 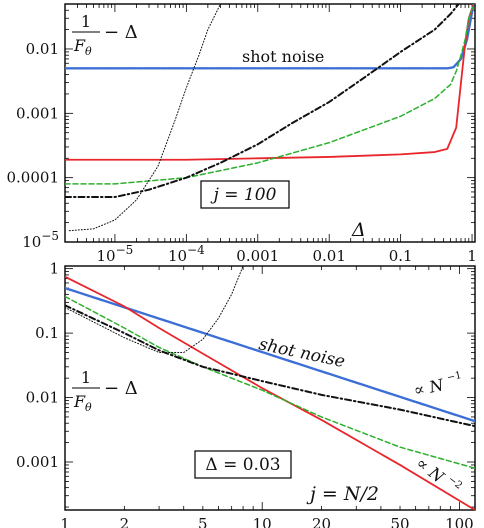 I want to click on bottom-ylabel-subscript: θ, so click(x=88, y=407).